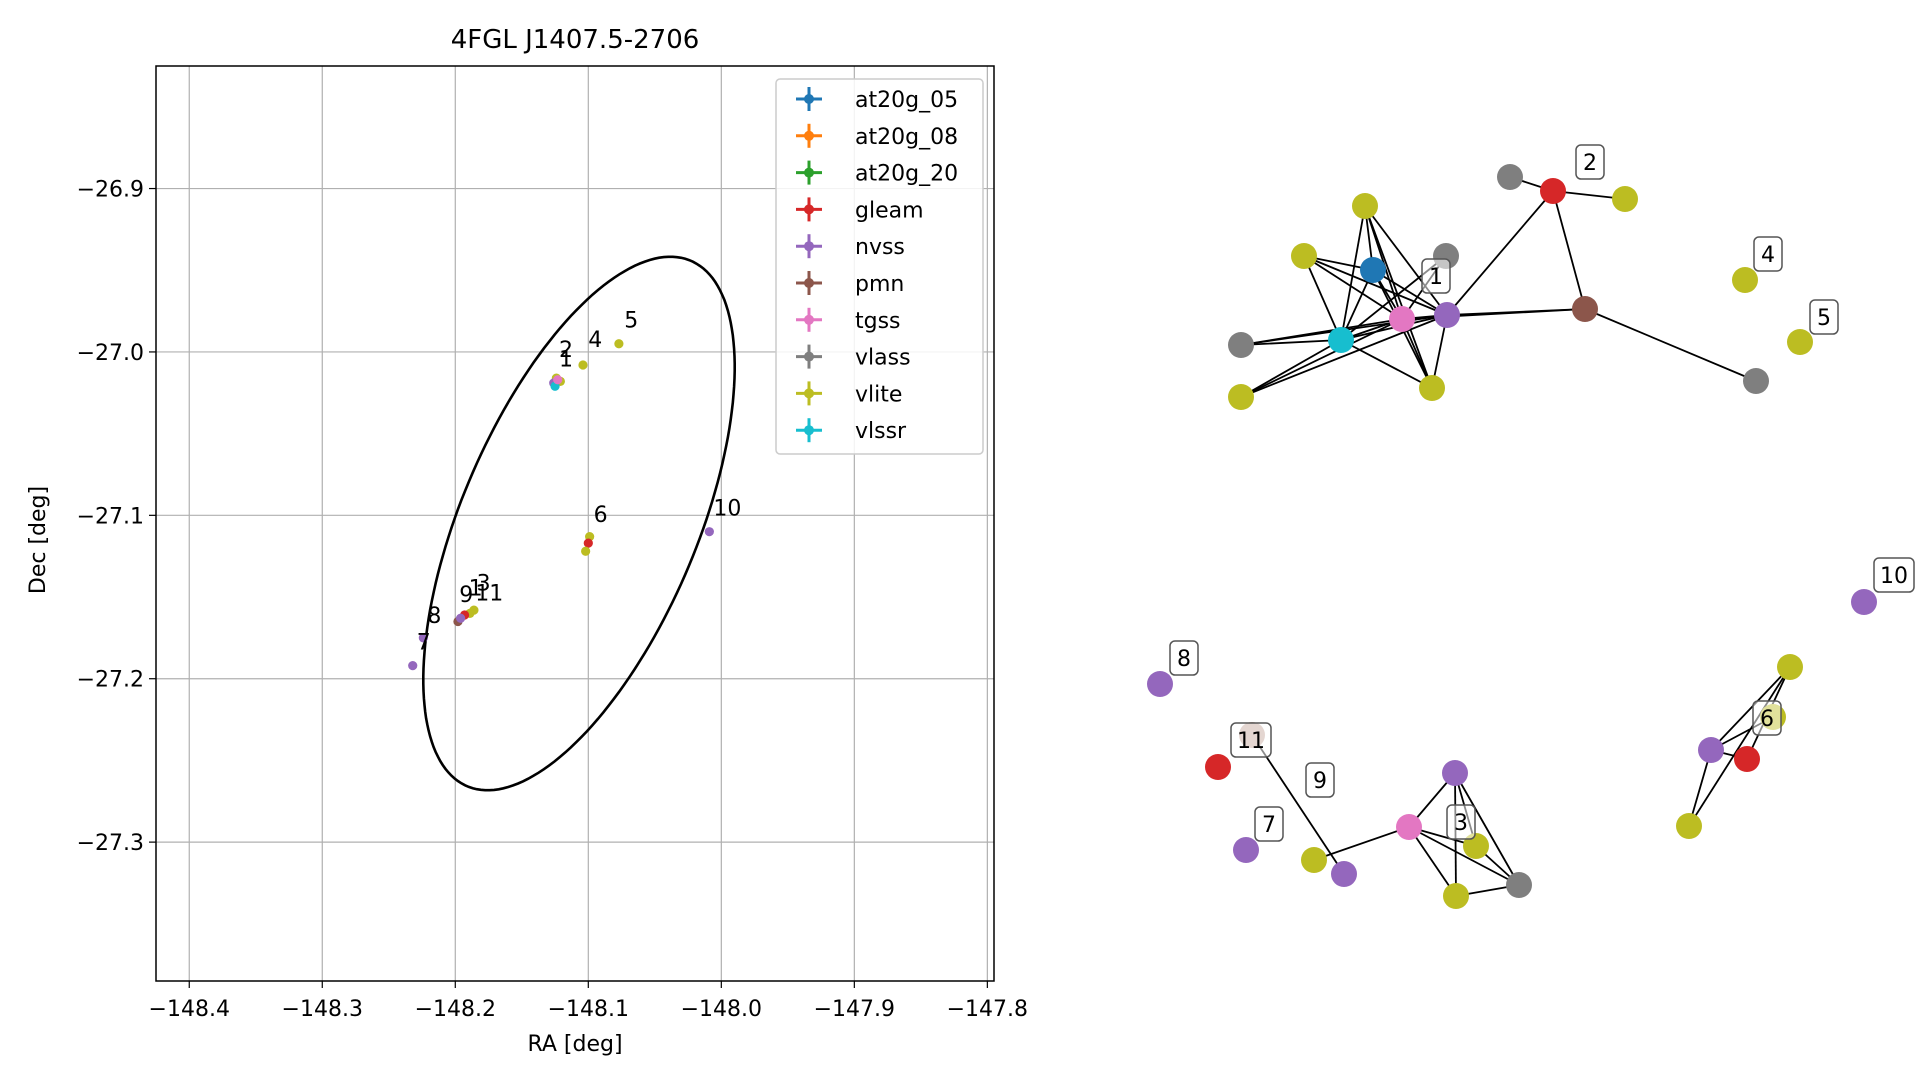 The height and width of the screenshot is (1080, 1919). Describe the element at coordinates (850, 284) in the screenshot. I see `legend-entry: pmn` at that location.